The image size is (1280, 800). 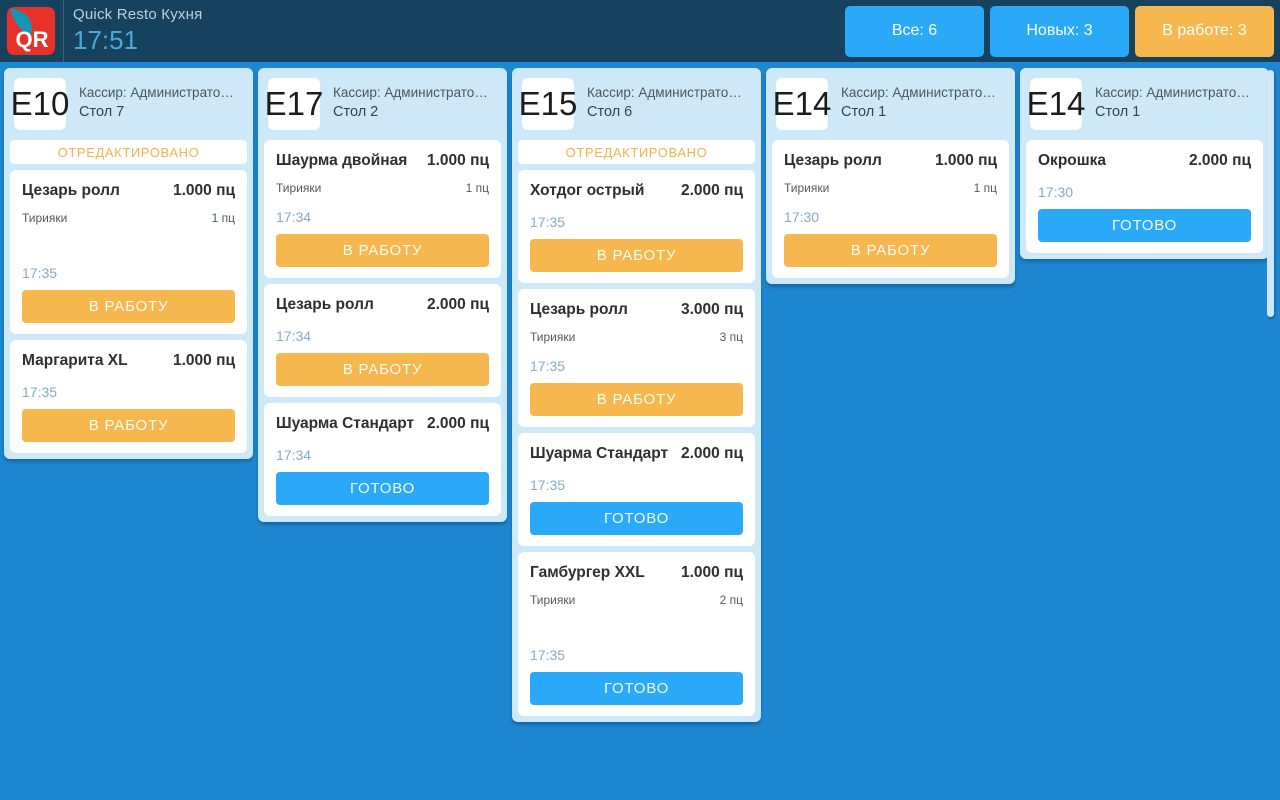 What do you see at coordinates (914, 31) in the screenshot?
I see `filter-all-button: Все: 6` at bounding box center [914, 31].